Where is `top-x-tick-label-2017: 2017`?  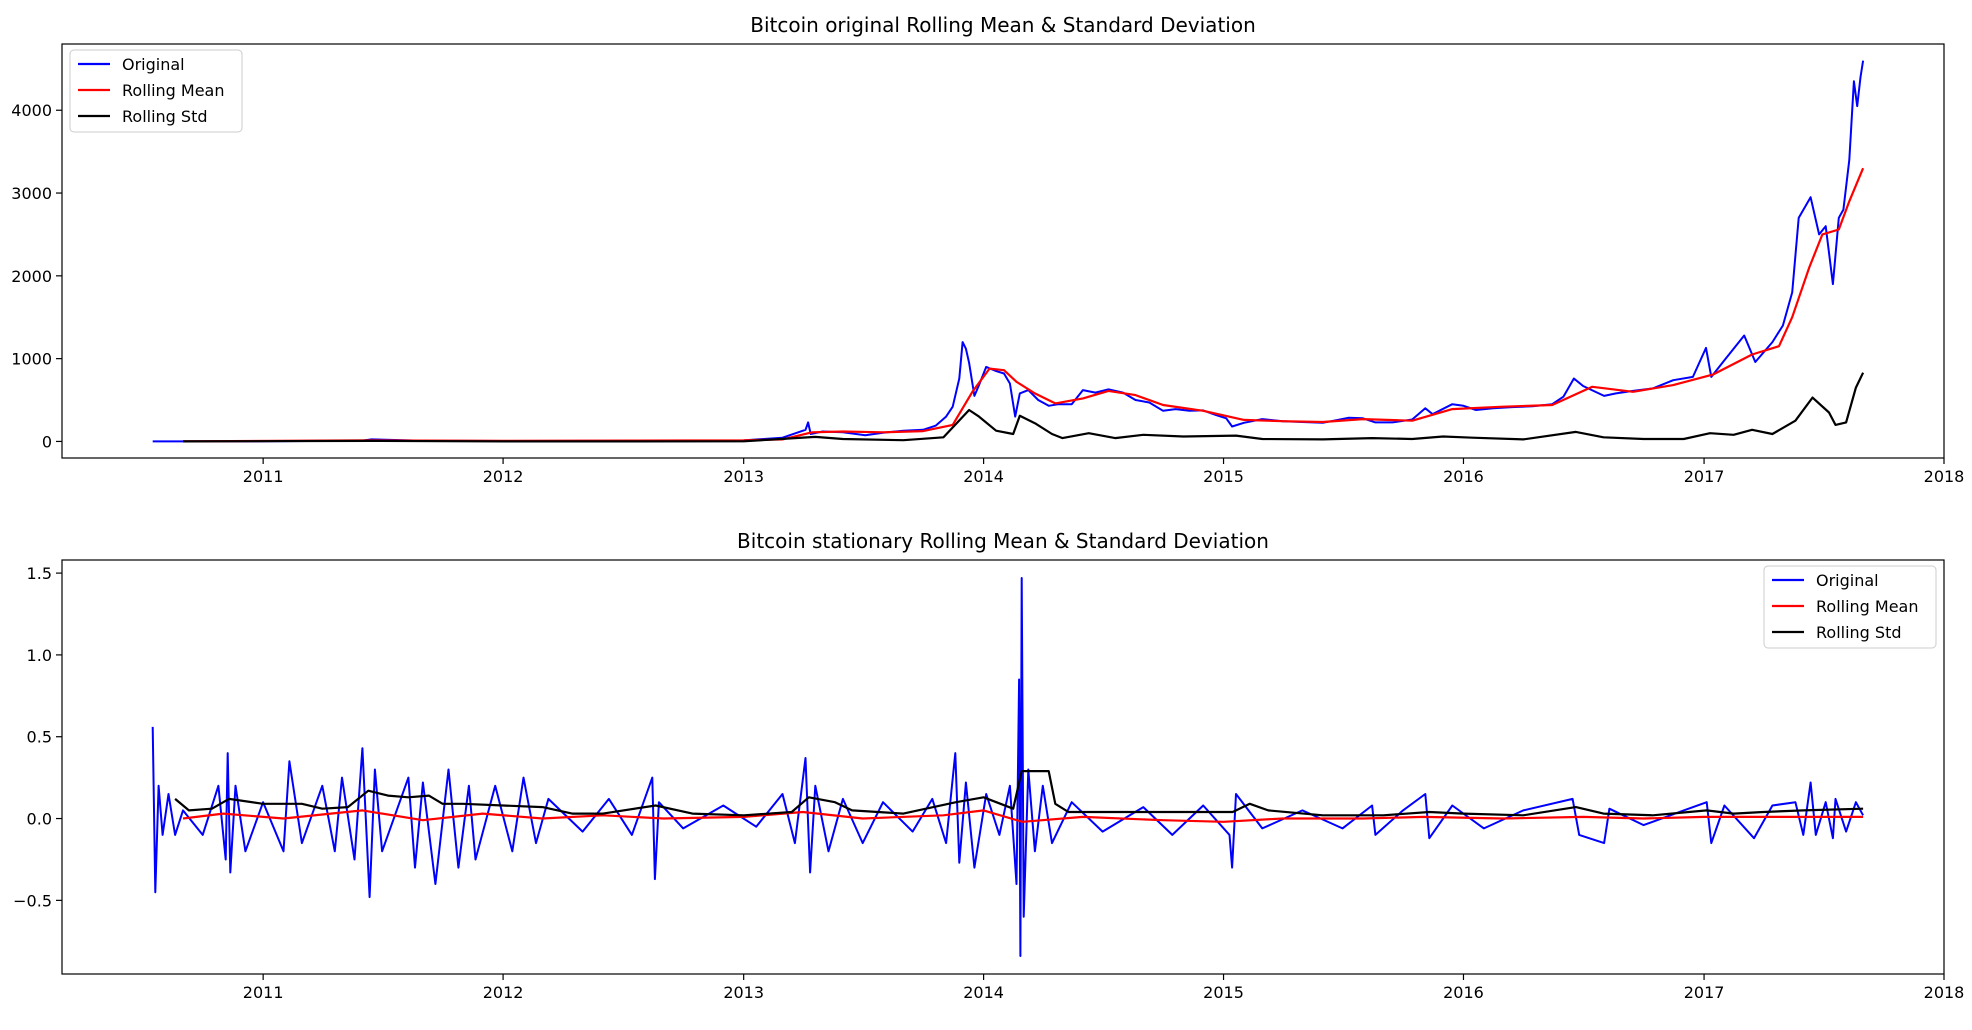
top-x-tick-label-2017: 2017 is located at coordinates (1704, 476).